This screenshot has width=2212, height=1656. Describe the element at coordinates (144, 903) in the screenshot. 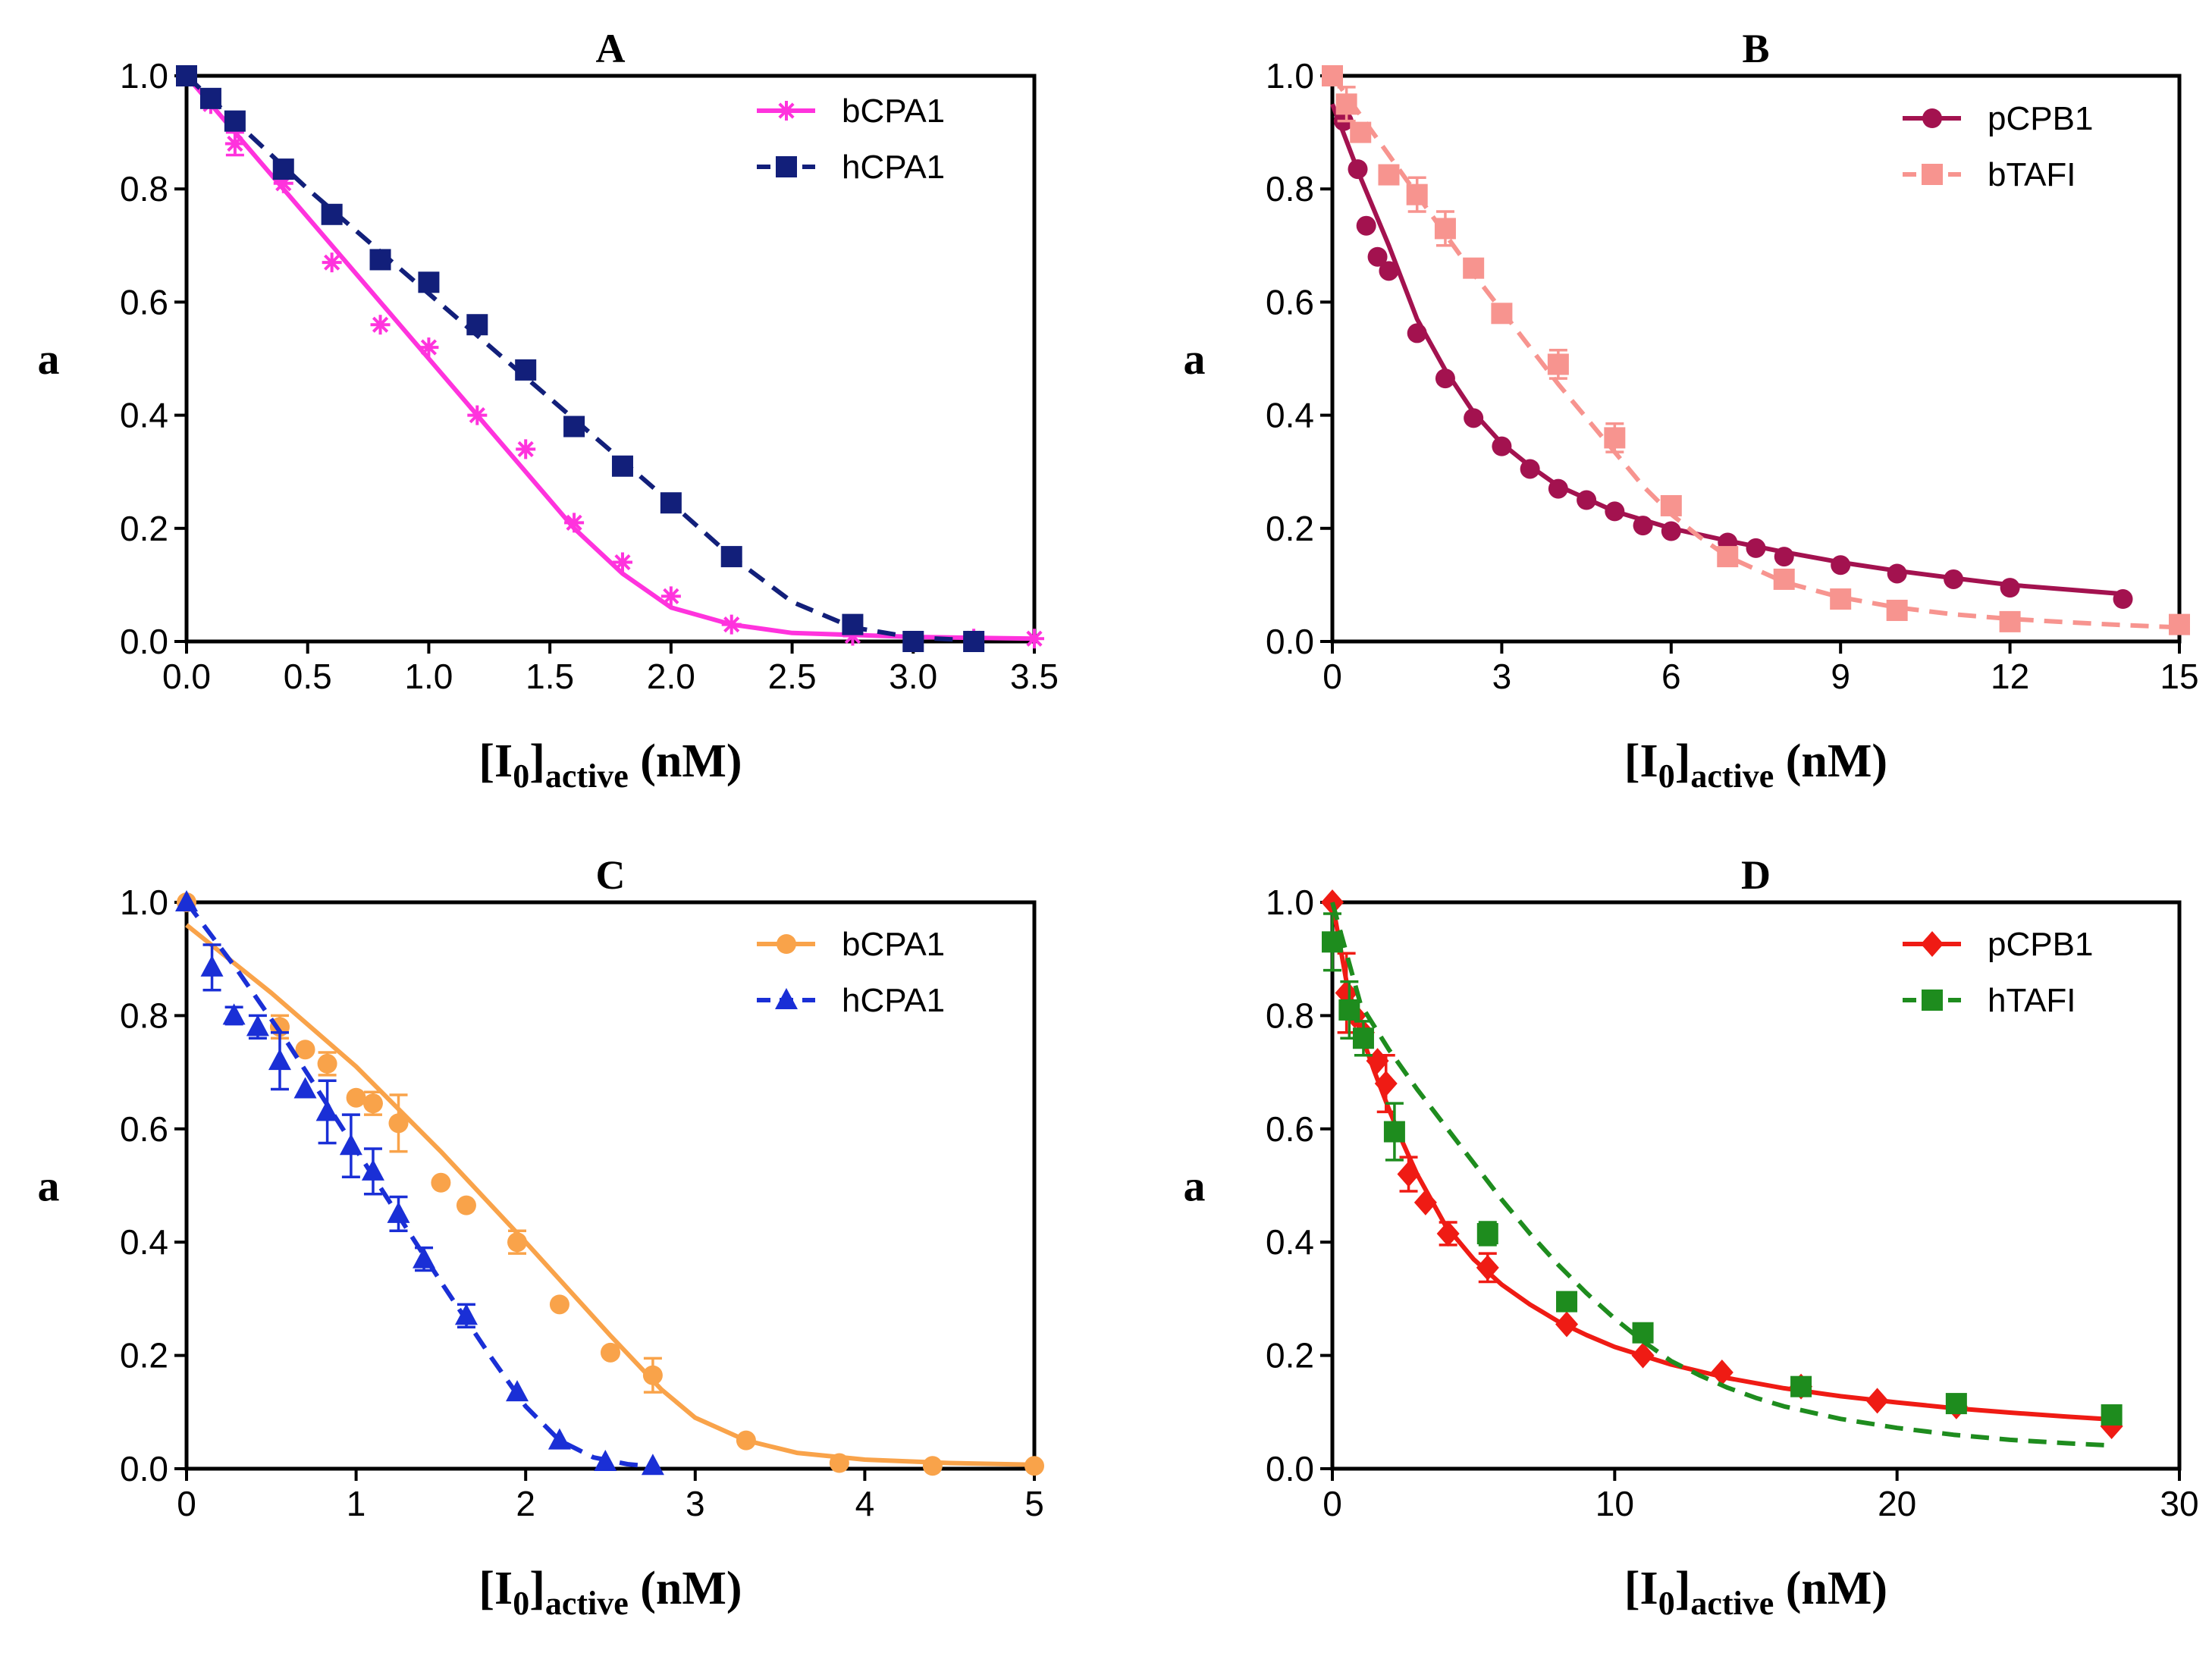

I see `y-tick-label: 1.0` at that location.